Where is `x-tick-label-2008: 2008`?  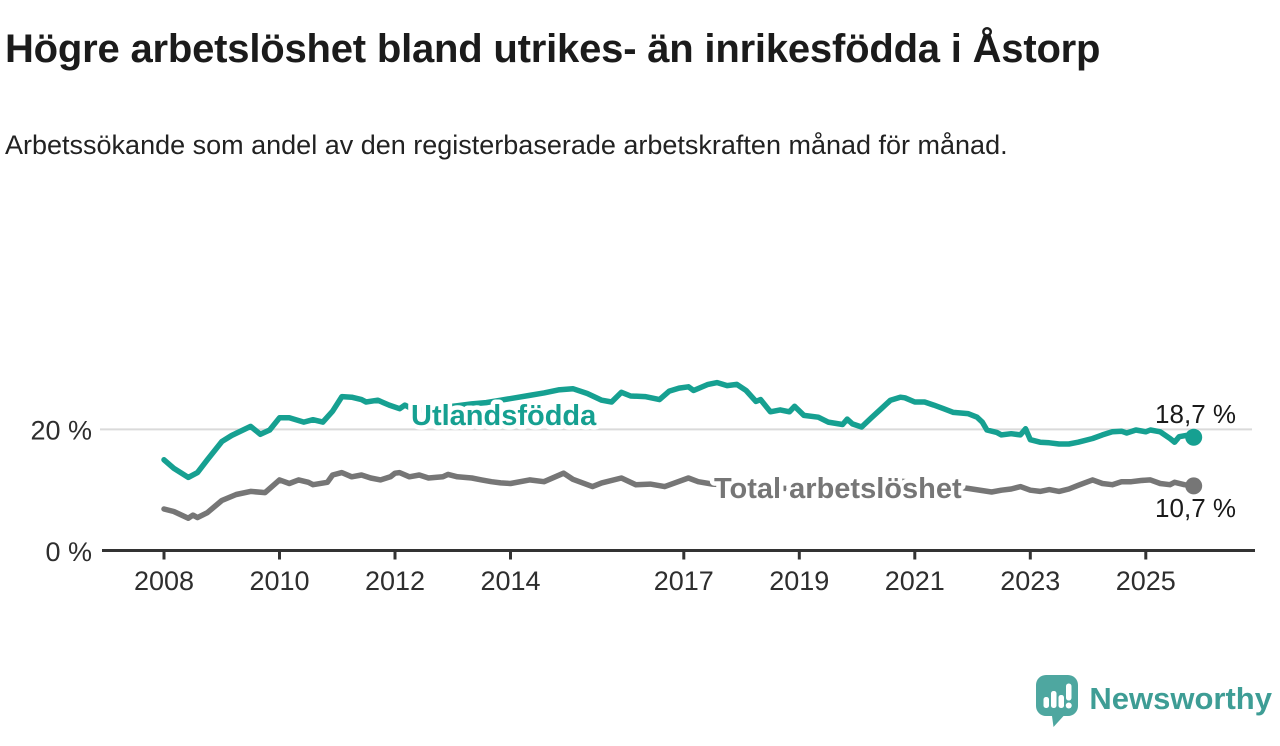
x-tick-label-2008: 2008 is located at coordinates (164, 581).